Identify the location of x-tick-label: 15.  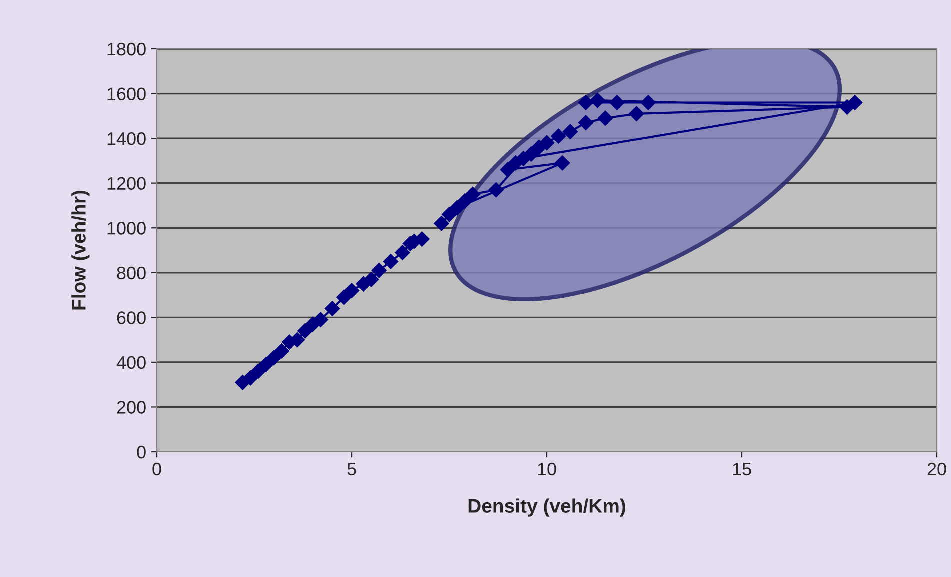
(742, 469).